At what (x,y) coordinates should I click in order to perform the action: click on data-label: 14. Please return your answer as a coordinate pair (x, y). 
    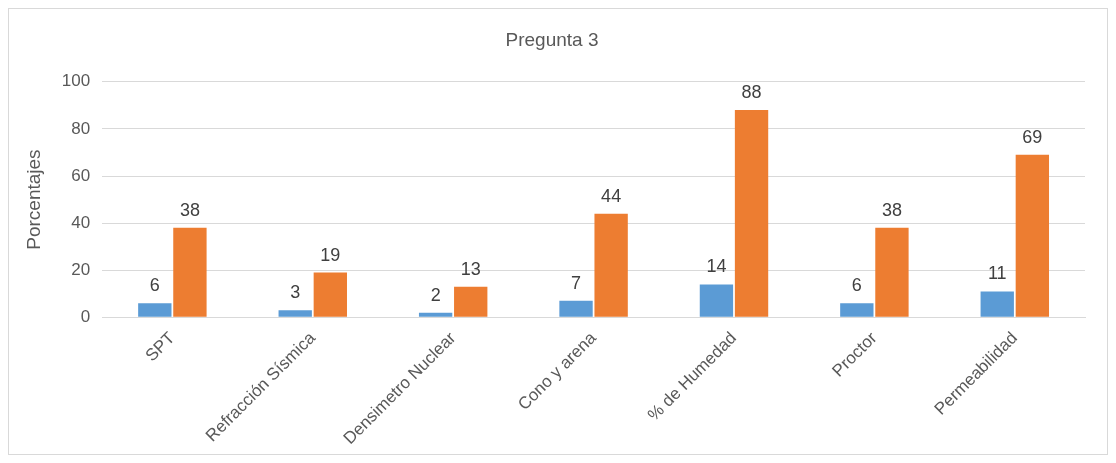
    Looking at the image, I should click on (716, 266).